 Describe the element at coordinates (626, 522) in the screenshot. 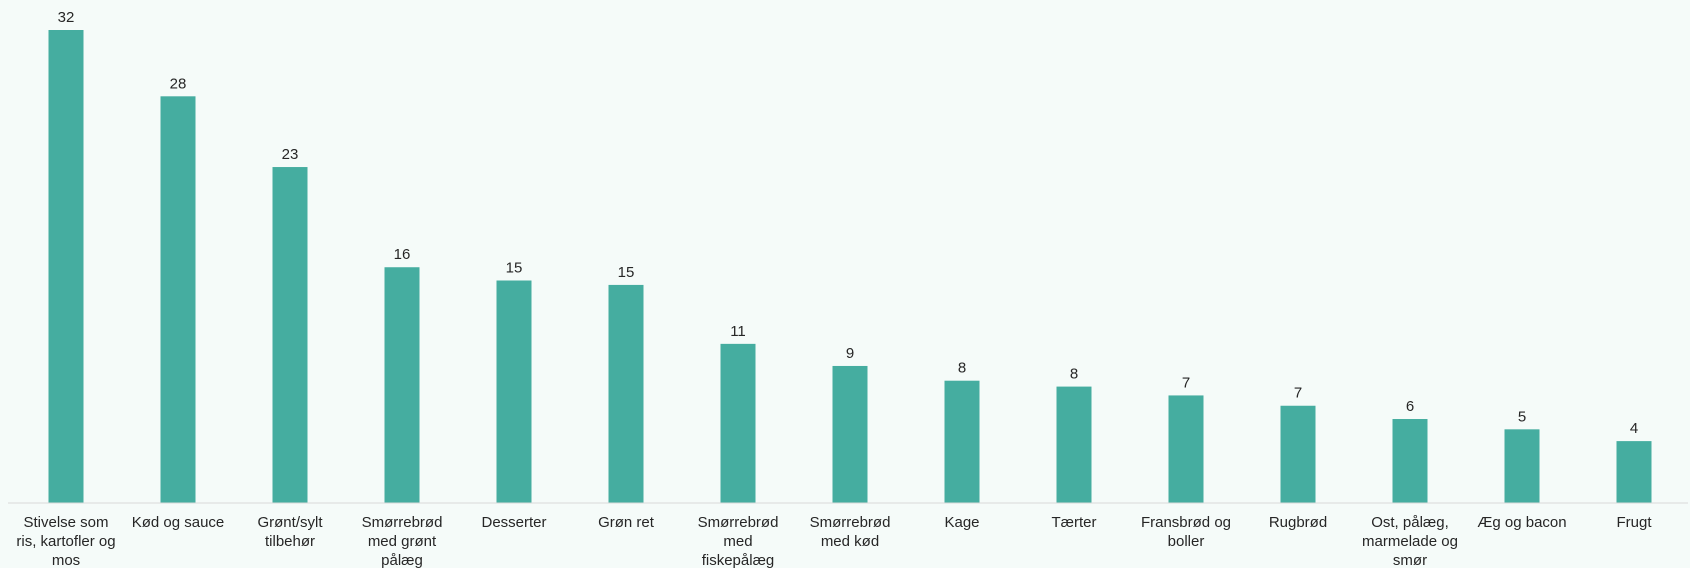

I see `tick-label: Grøn ret` at that location.